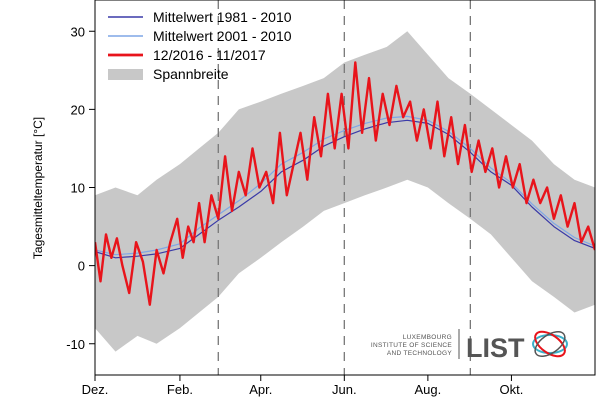  Describe the element at coordinates (191, 74) in the screenshot. I see `legend-label: Spannbreite` at that location.